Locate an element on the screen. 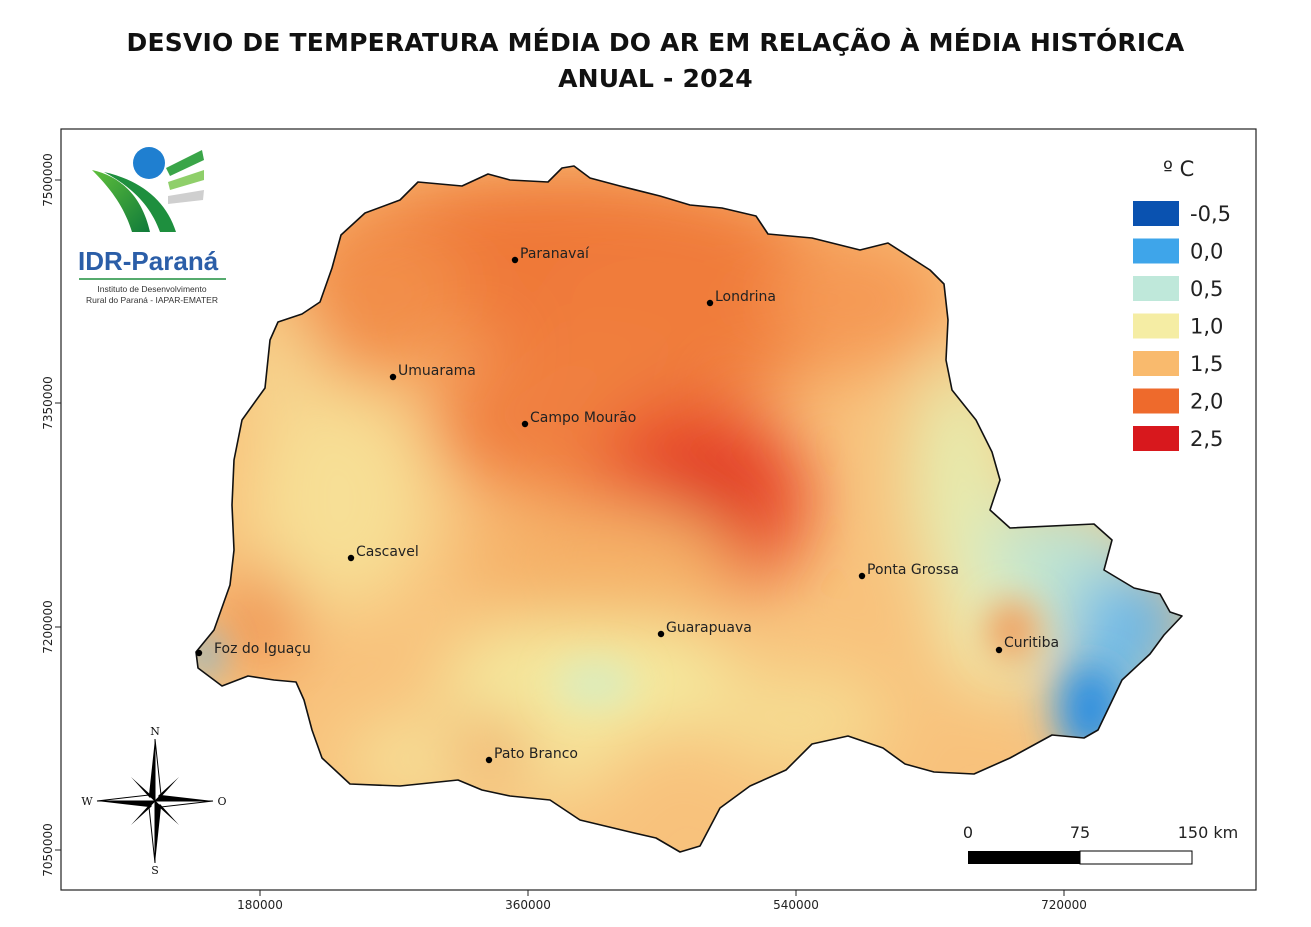  city-label: Paranavaí is located at coordinates (555, 254).